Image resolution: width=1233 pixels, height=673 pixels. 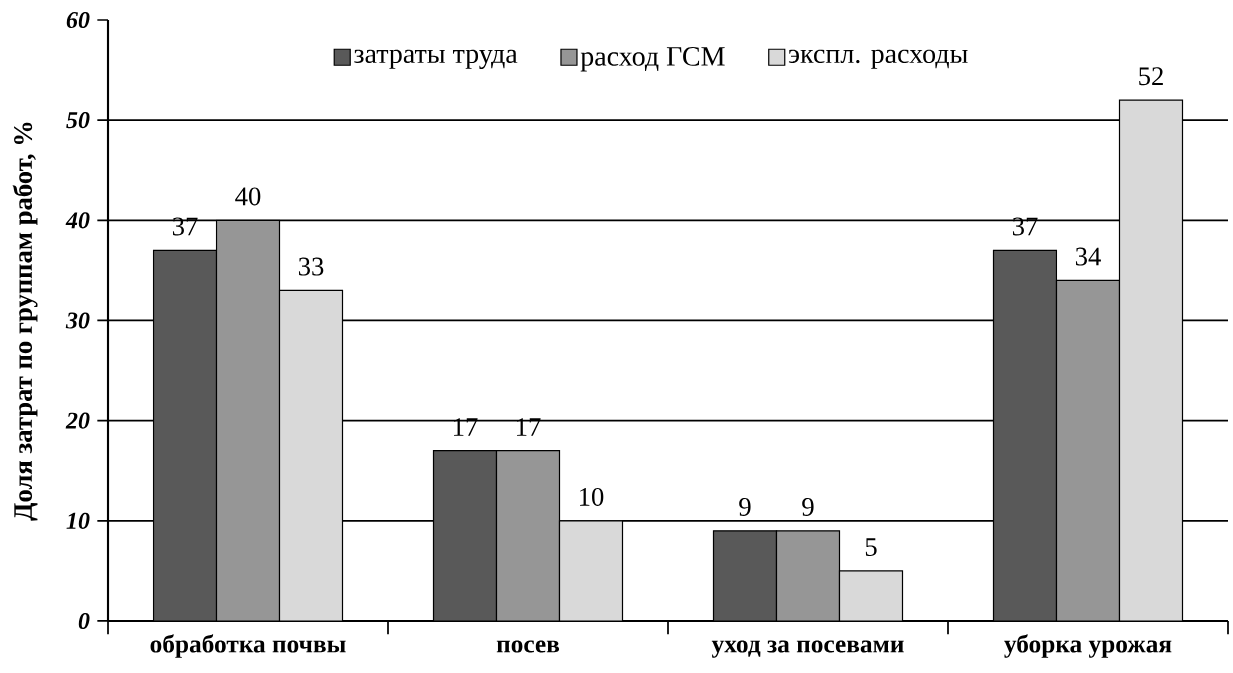 I want to click on y-tick-label: 20, so click(x=77, y=420).